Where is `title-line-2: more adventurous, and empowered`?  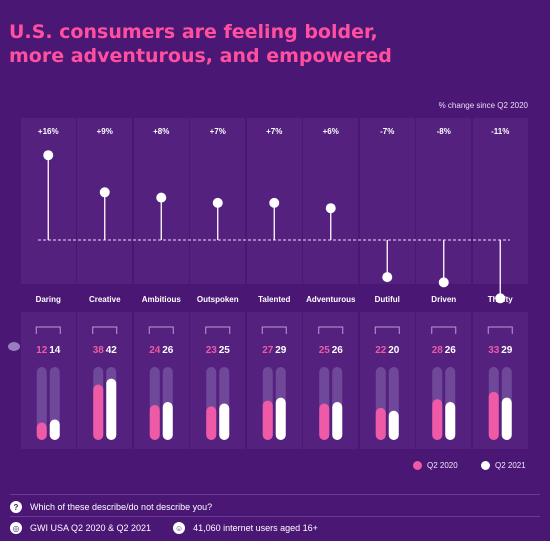 title-line-2: more adventurous, and empowered is located at coordinates (200, 56).